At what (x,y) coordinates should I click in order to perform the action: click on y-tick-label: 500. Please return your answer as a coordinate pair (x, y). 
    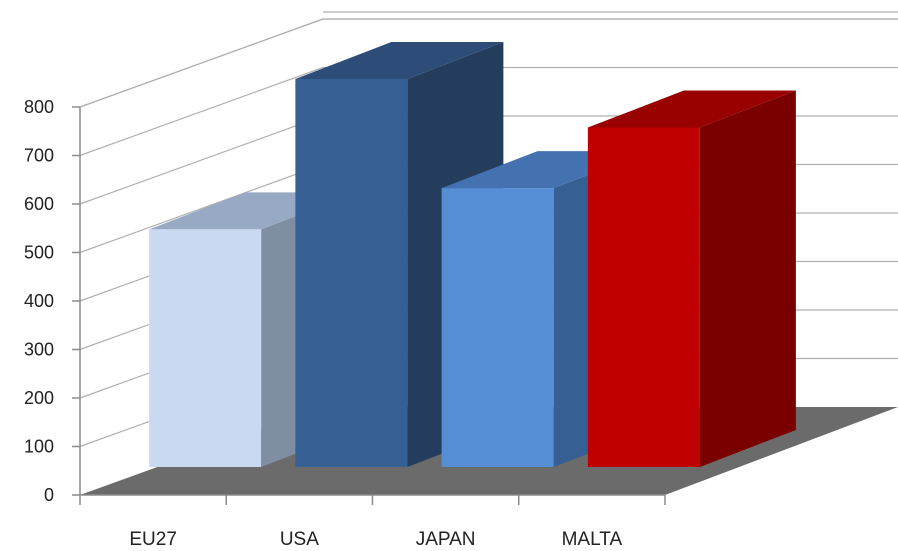
    Looking at the image, I should click on (39, 253).